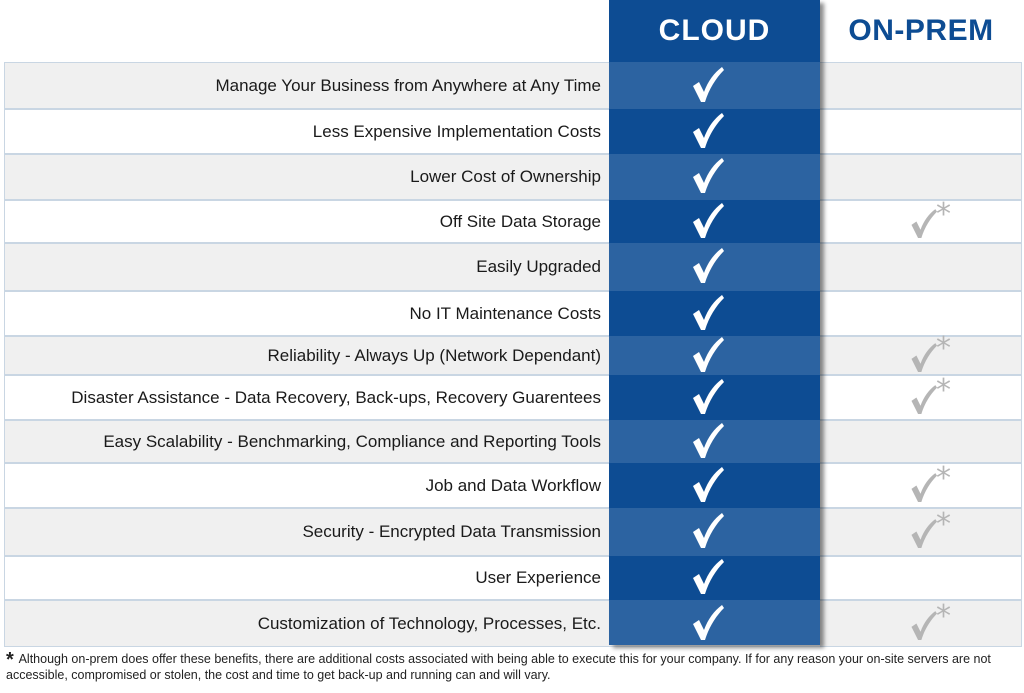 Image resolution: width=1024 pixels, height=693 pixels. I want to click on table-row: Less Expensive Implementation Costs, so click(513, 131).